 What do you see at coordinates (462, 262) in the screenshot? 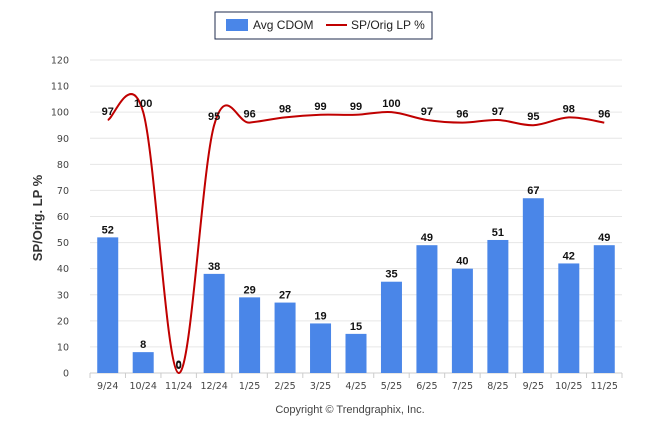
I see `bar-data-label: 40` at bounding box center [462, 262].